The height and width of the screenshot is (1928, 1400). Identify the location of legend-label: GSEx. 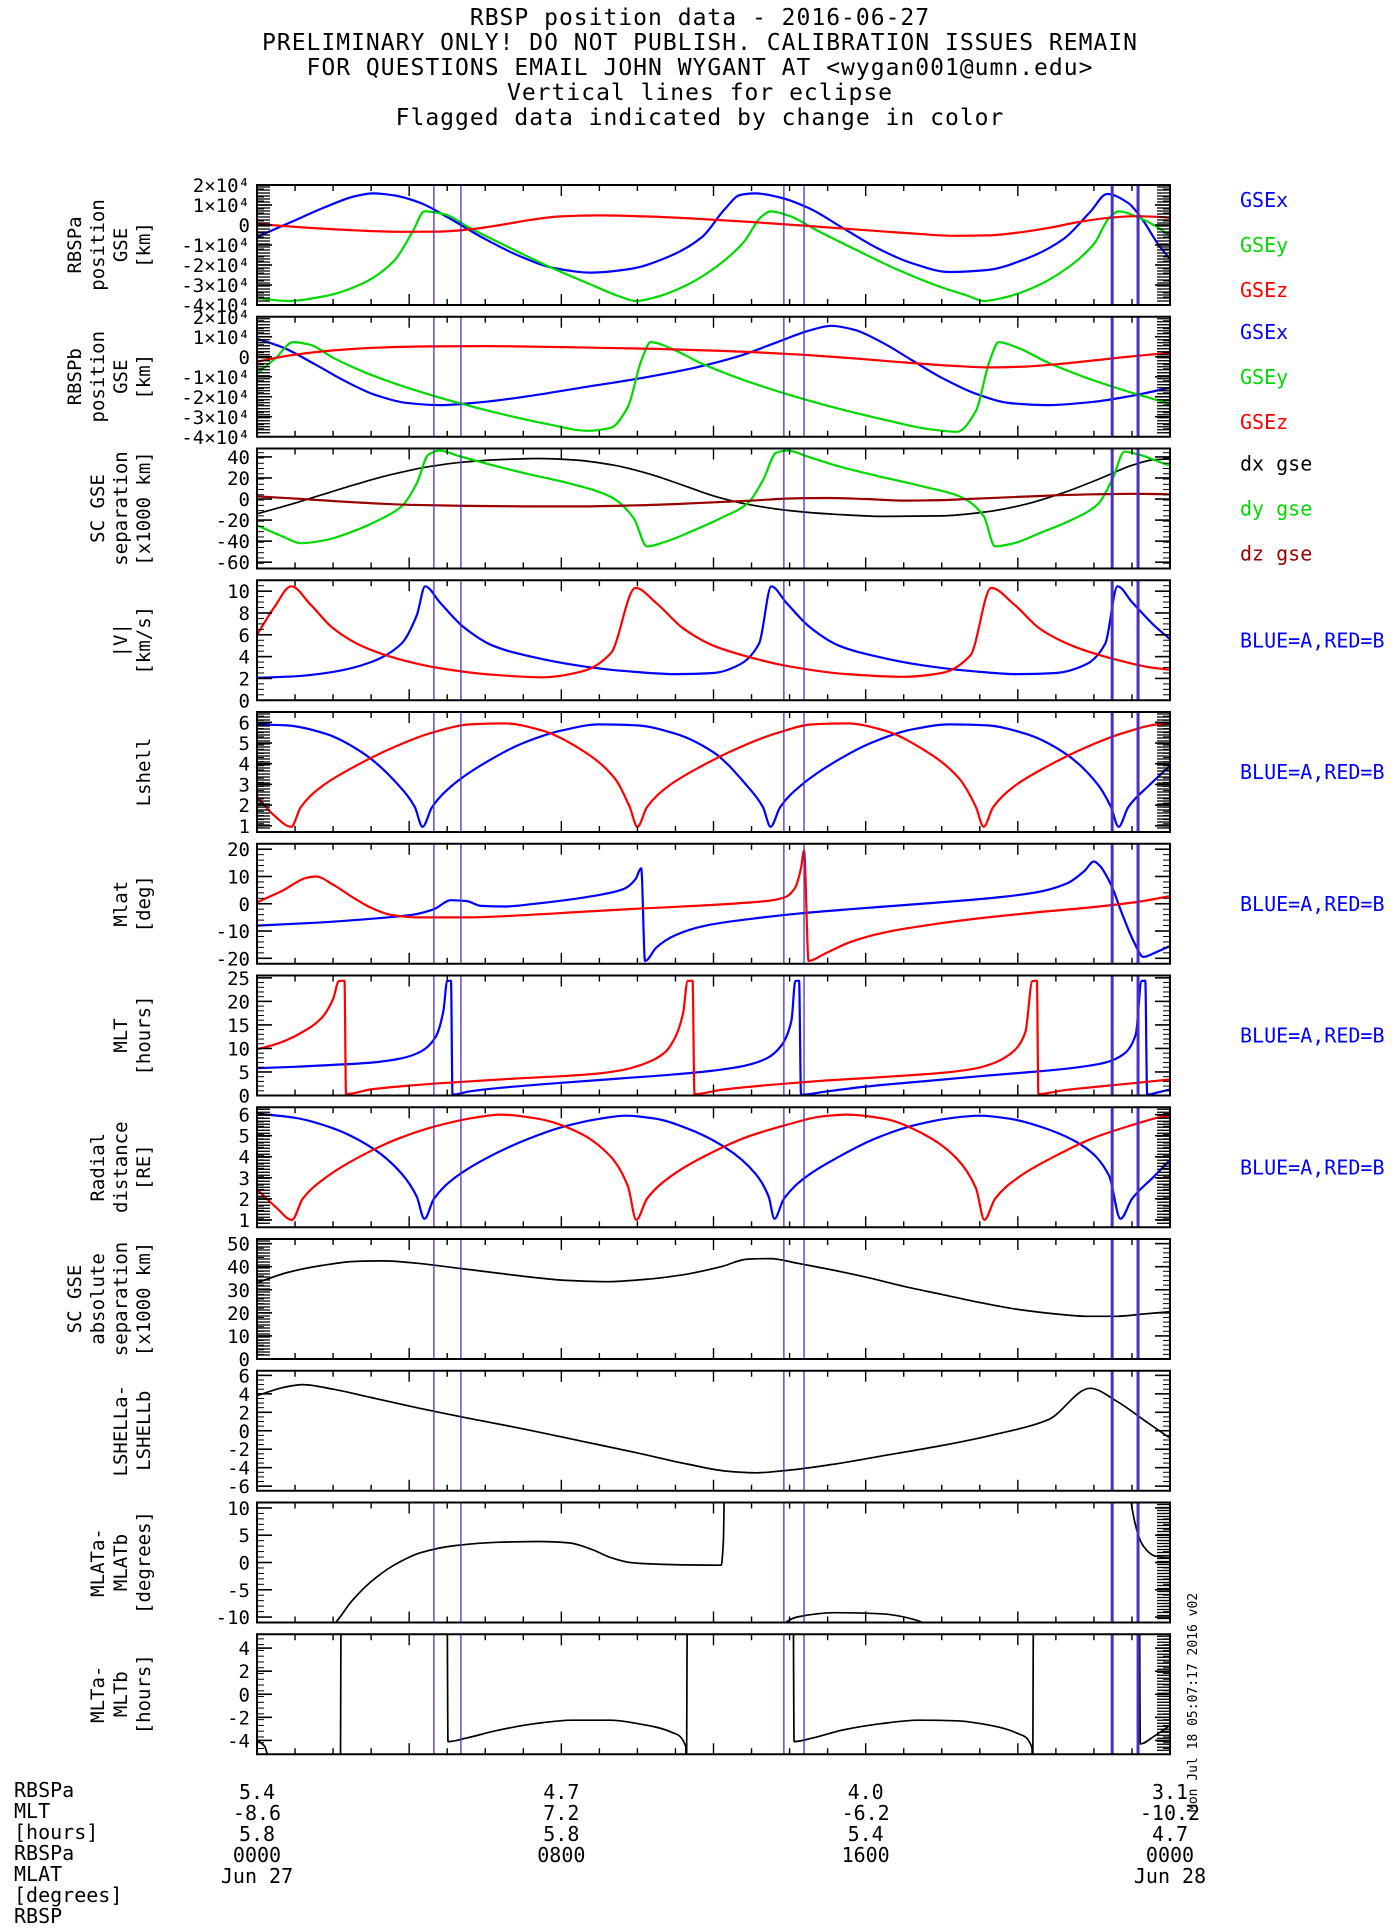
(1264, 200).